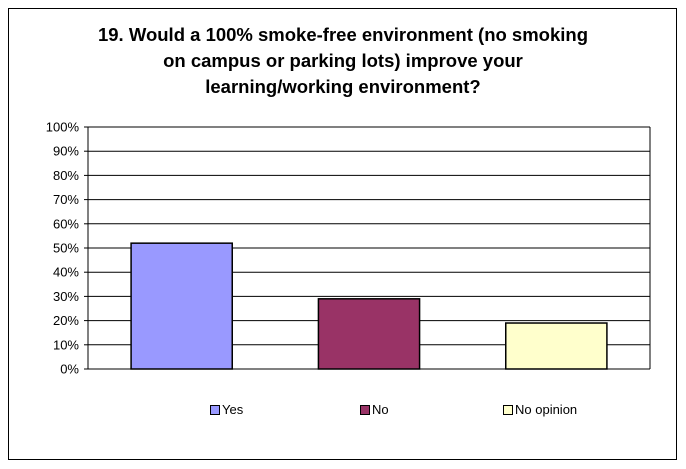 This screenshot has width=686, height=469. Describe the element at coordinates (69, 369) in the screenshot. I see `y-tick-label: 0%` at that location.